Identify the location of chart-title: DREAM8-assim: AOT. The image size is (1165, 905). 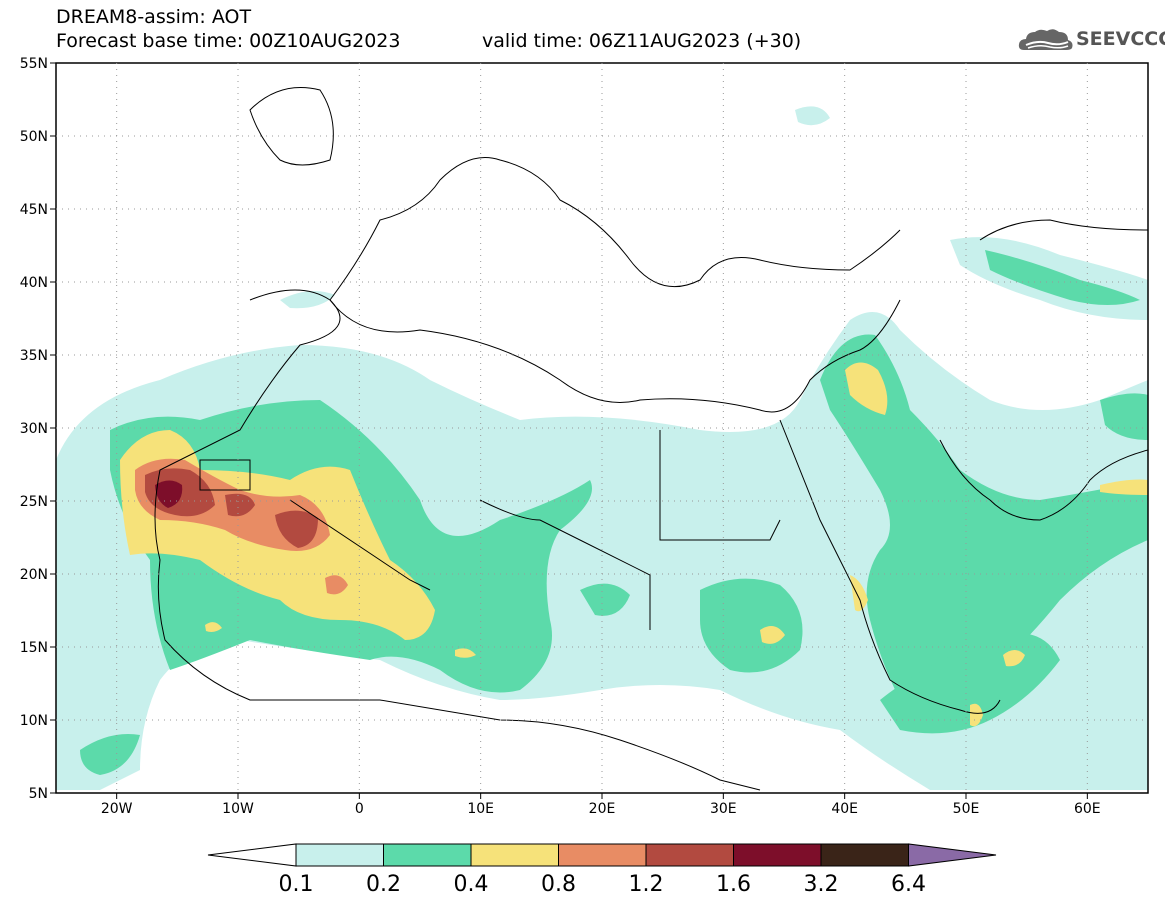
(154, 17).